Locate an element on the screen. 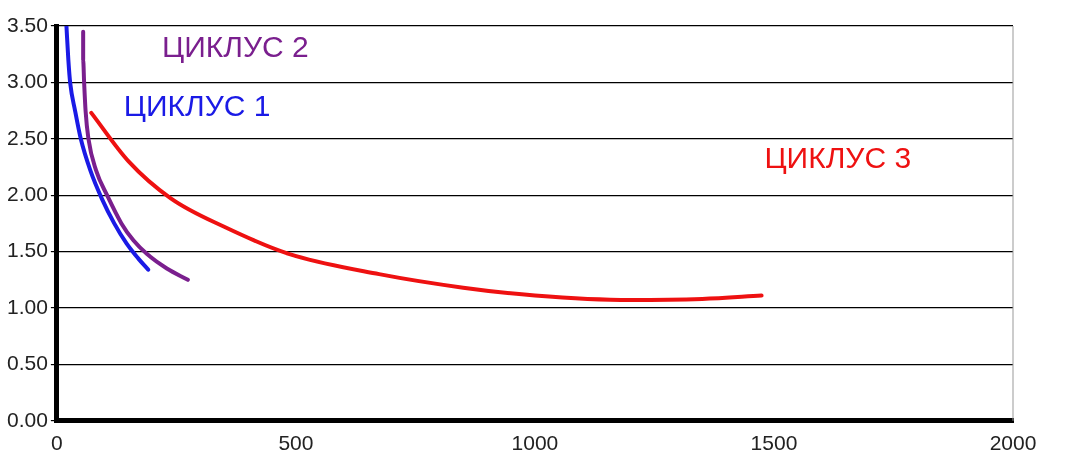  text: ЦИКЛУС 3 is located at coordinates (838, 157).